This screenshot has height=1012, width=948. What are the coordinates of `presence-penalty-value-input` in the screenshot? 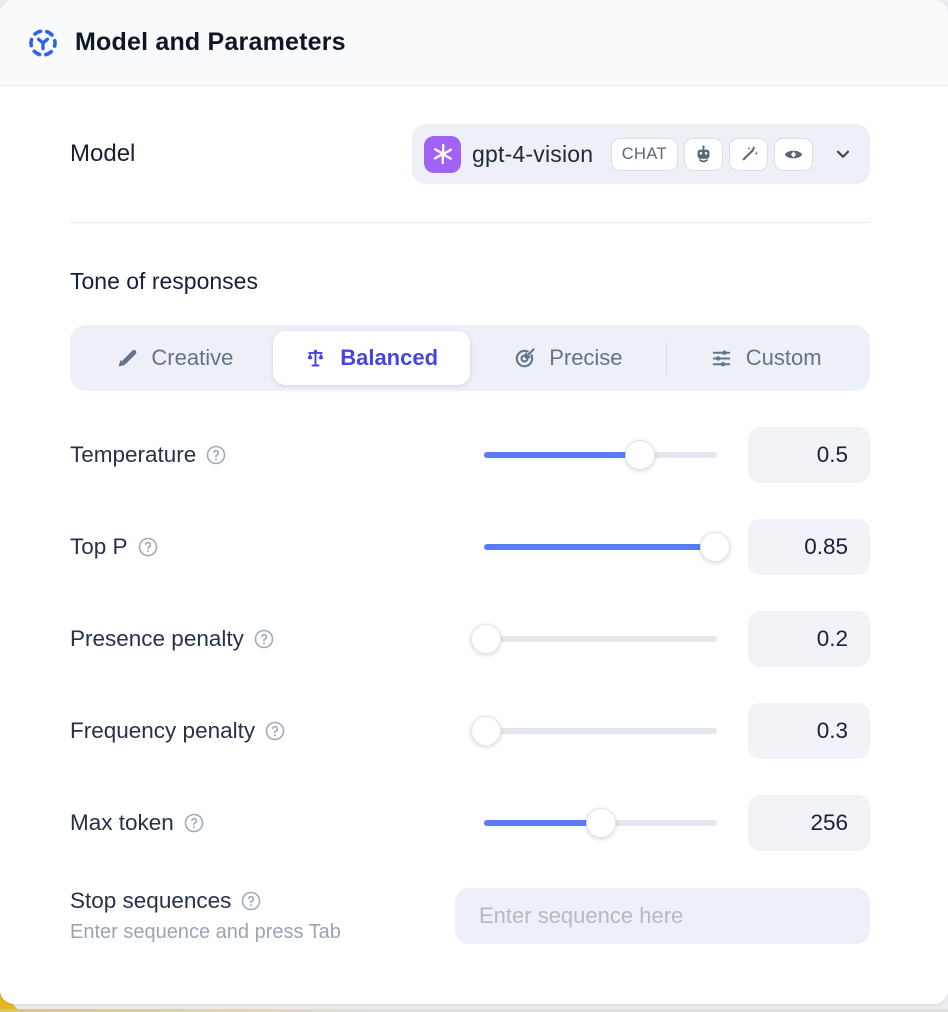 It's located at (809, 639).